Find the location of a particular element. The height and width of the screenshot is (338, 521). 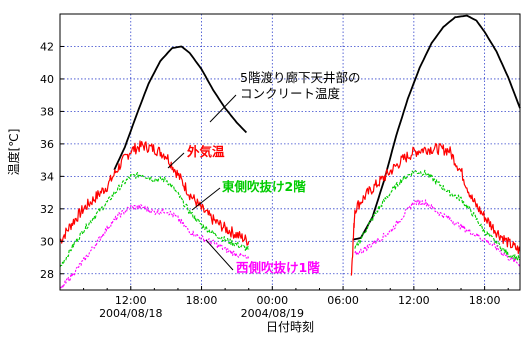

west-leader-line is located at coordinates (219, 255).